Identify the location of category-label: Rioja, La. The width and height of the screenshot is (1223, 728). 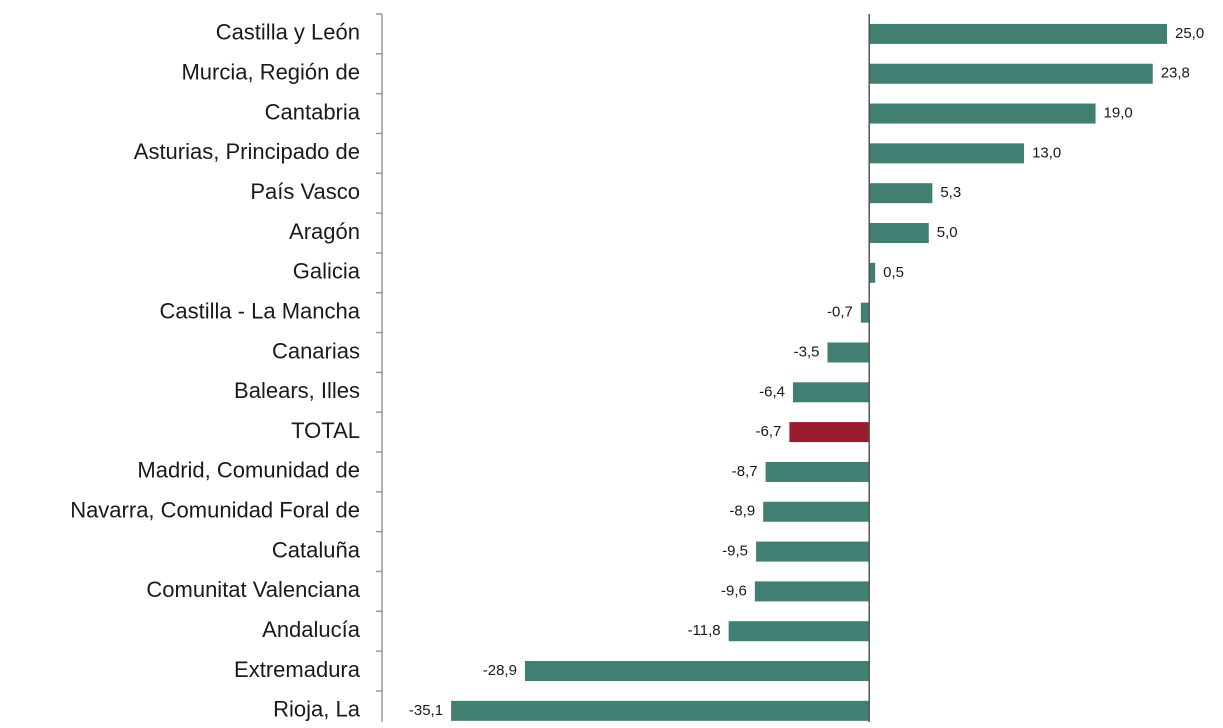
(317, 709).